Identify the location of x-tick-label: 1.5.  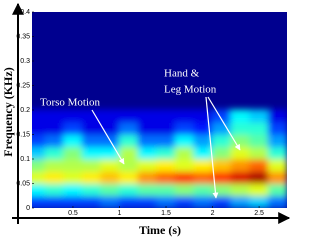
(166, 213).